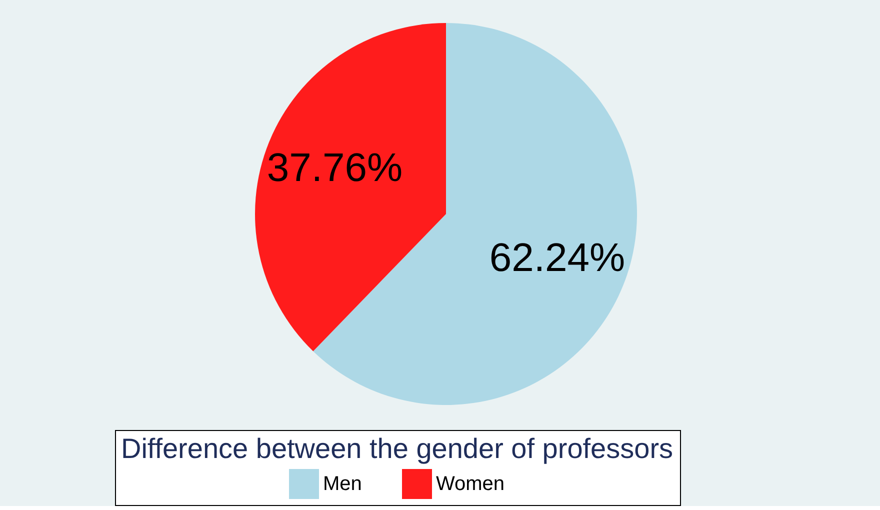 This screenshot has height=510, width=880. I want to click on legend-title: Difference between the gender of professors, so click(397, 448).